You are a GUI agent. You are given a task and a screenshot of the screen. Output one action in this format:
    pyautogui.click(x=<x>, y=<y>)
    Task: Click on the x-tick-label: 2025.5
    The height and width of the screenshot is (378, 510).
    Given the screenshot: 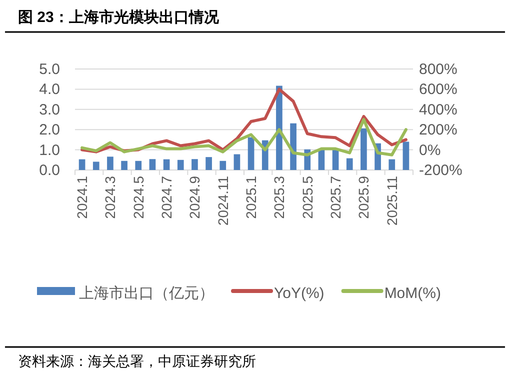 What is the action you would take?
    pyautogui.click(x=307, y=197)
    